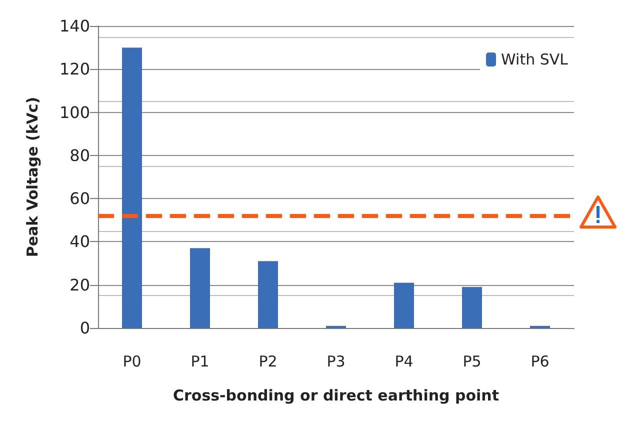 The width and height of the screenshot is (632, 422). I want to click on x-tick-label: P1, so click(200, 361).